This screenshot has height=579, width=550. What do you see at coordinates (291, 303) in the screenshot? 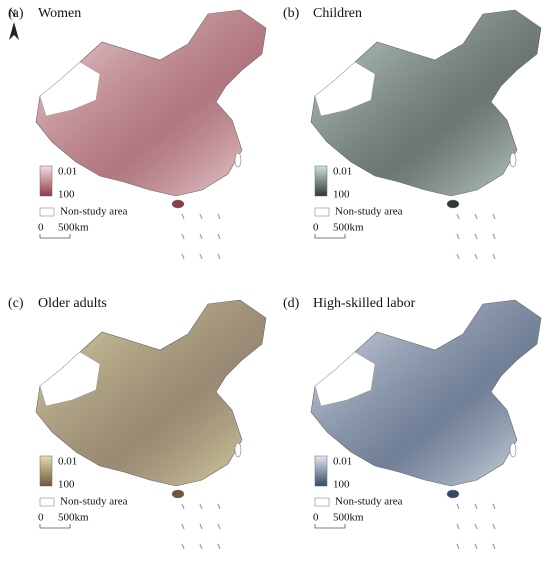
I see `panel-label: (d)` at bounding box center [291, 303].